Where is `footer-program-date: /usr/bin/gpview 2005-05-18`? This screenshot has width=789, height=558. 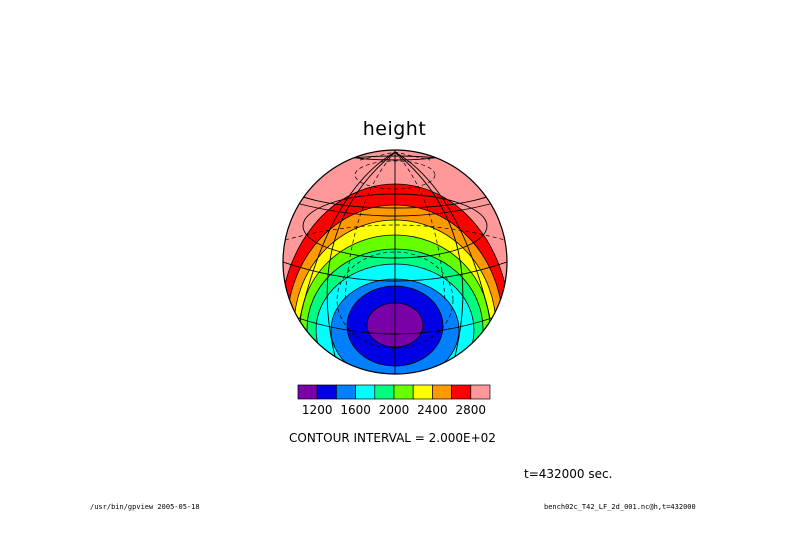
footer-program-date: /usr/bin/gpview 2005-05-18 is located at coordinates (145, 507).